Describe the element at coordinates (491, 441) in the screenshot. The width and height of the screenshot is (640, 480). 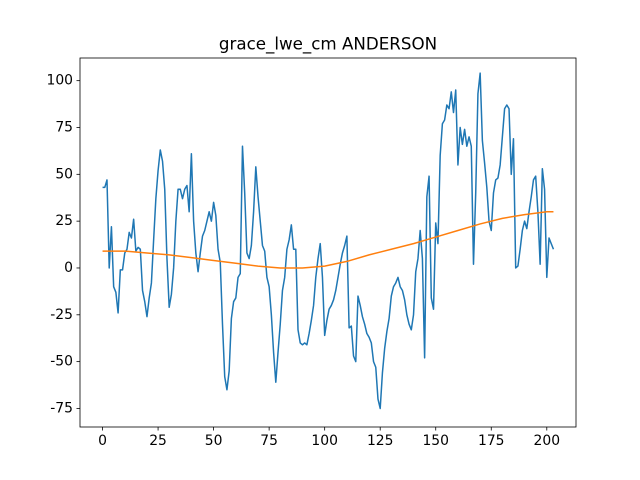
I see `x-tick-label: 175` at that location.